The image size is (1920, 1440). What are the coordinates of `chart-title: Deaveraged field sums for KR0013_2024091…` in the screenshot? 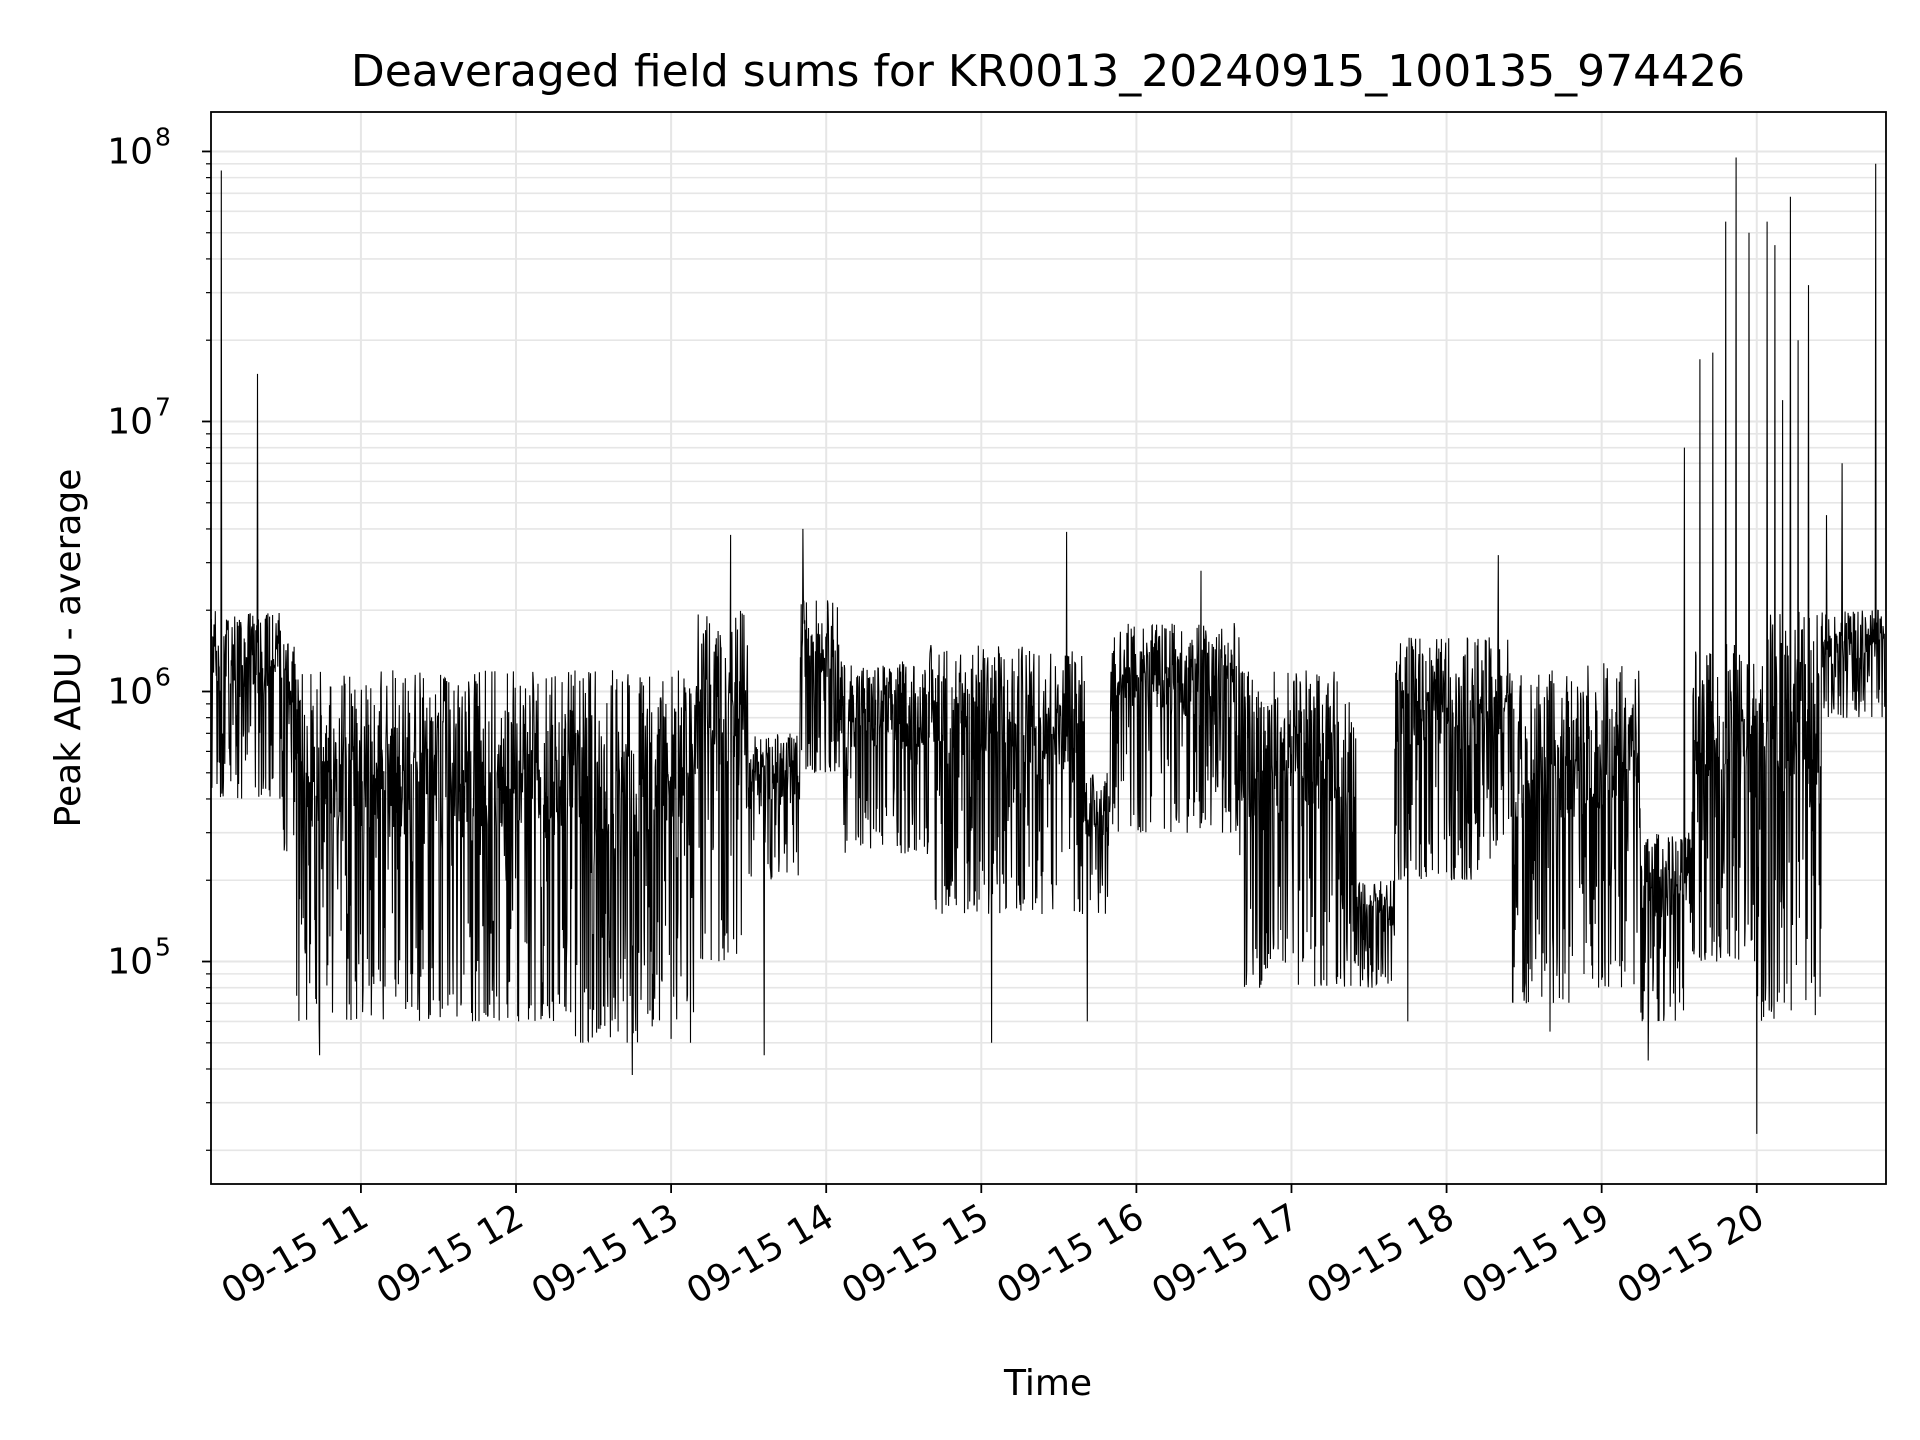 It's located at (1048, 71).